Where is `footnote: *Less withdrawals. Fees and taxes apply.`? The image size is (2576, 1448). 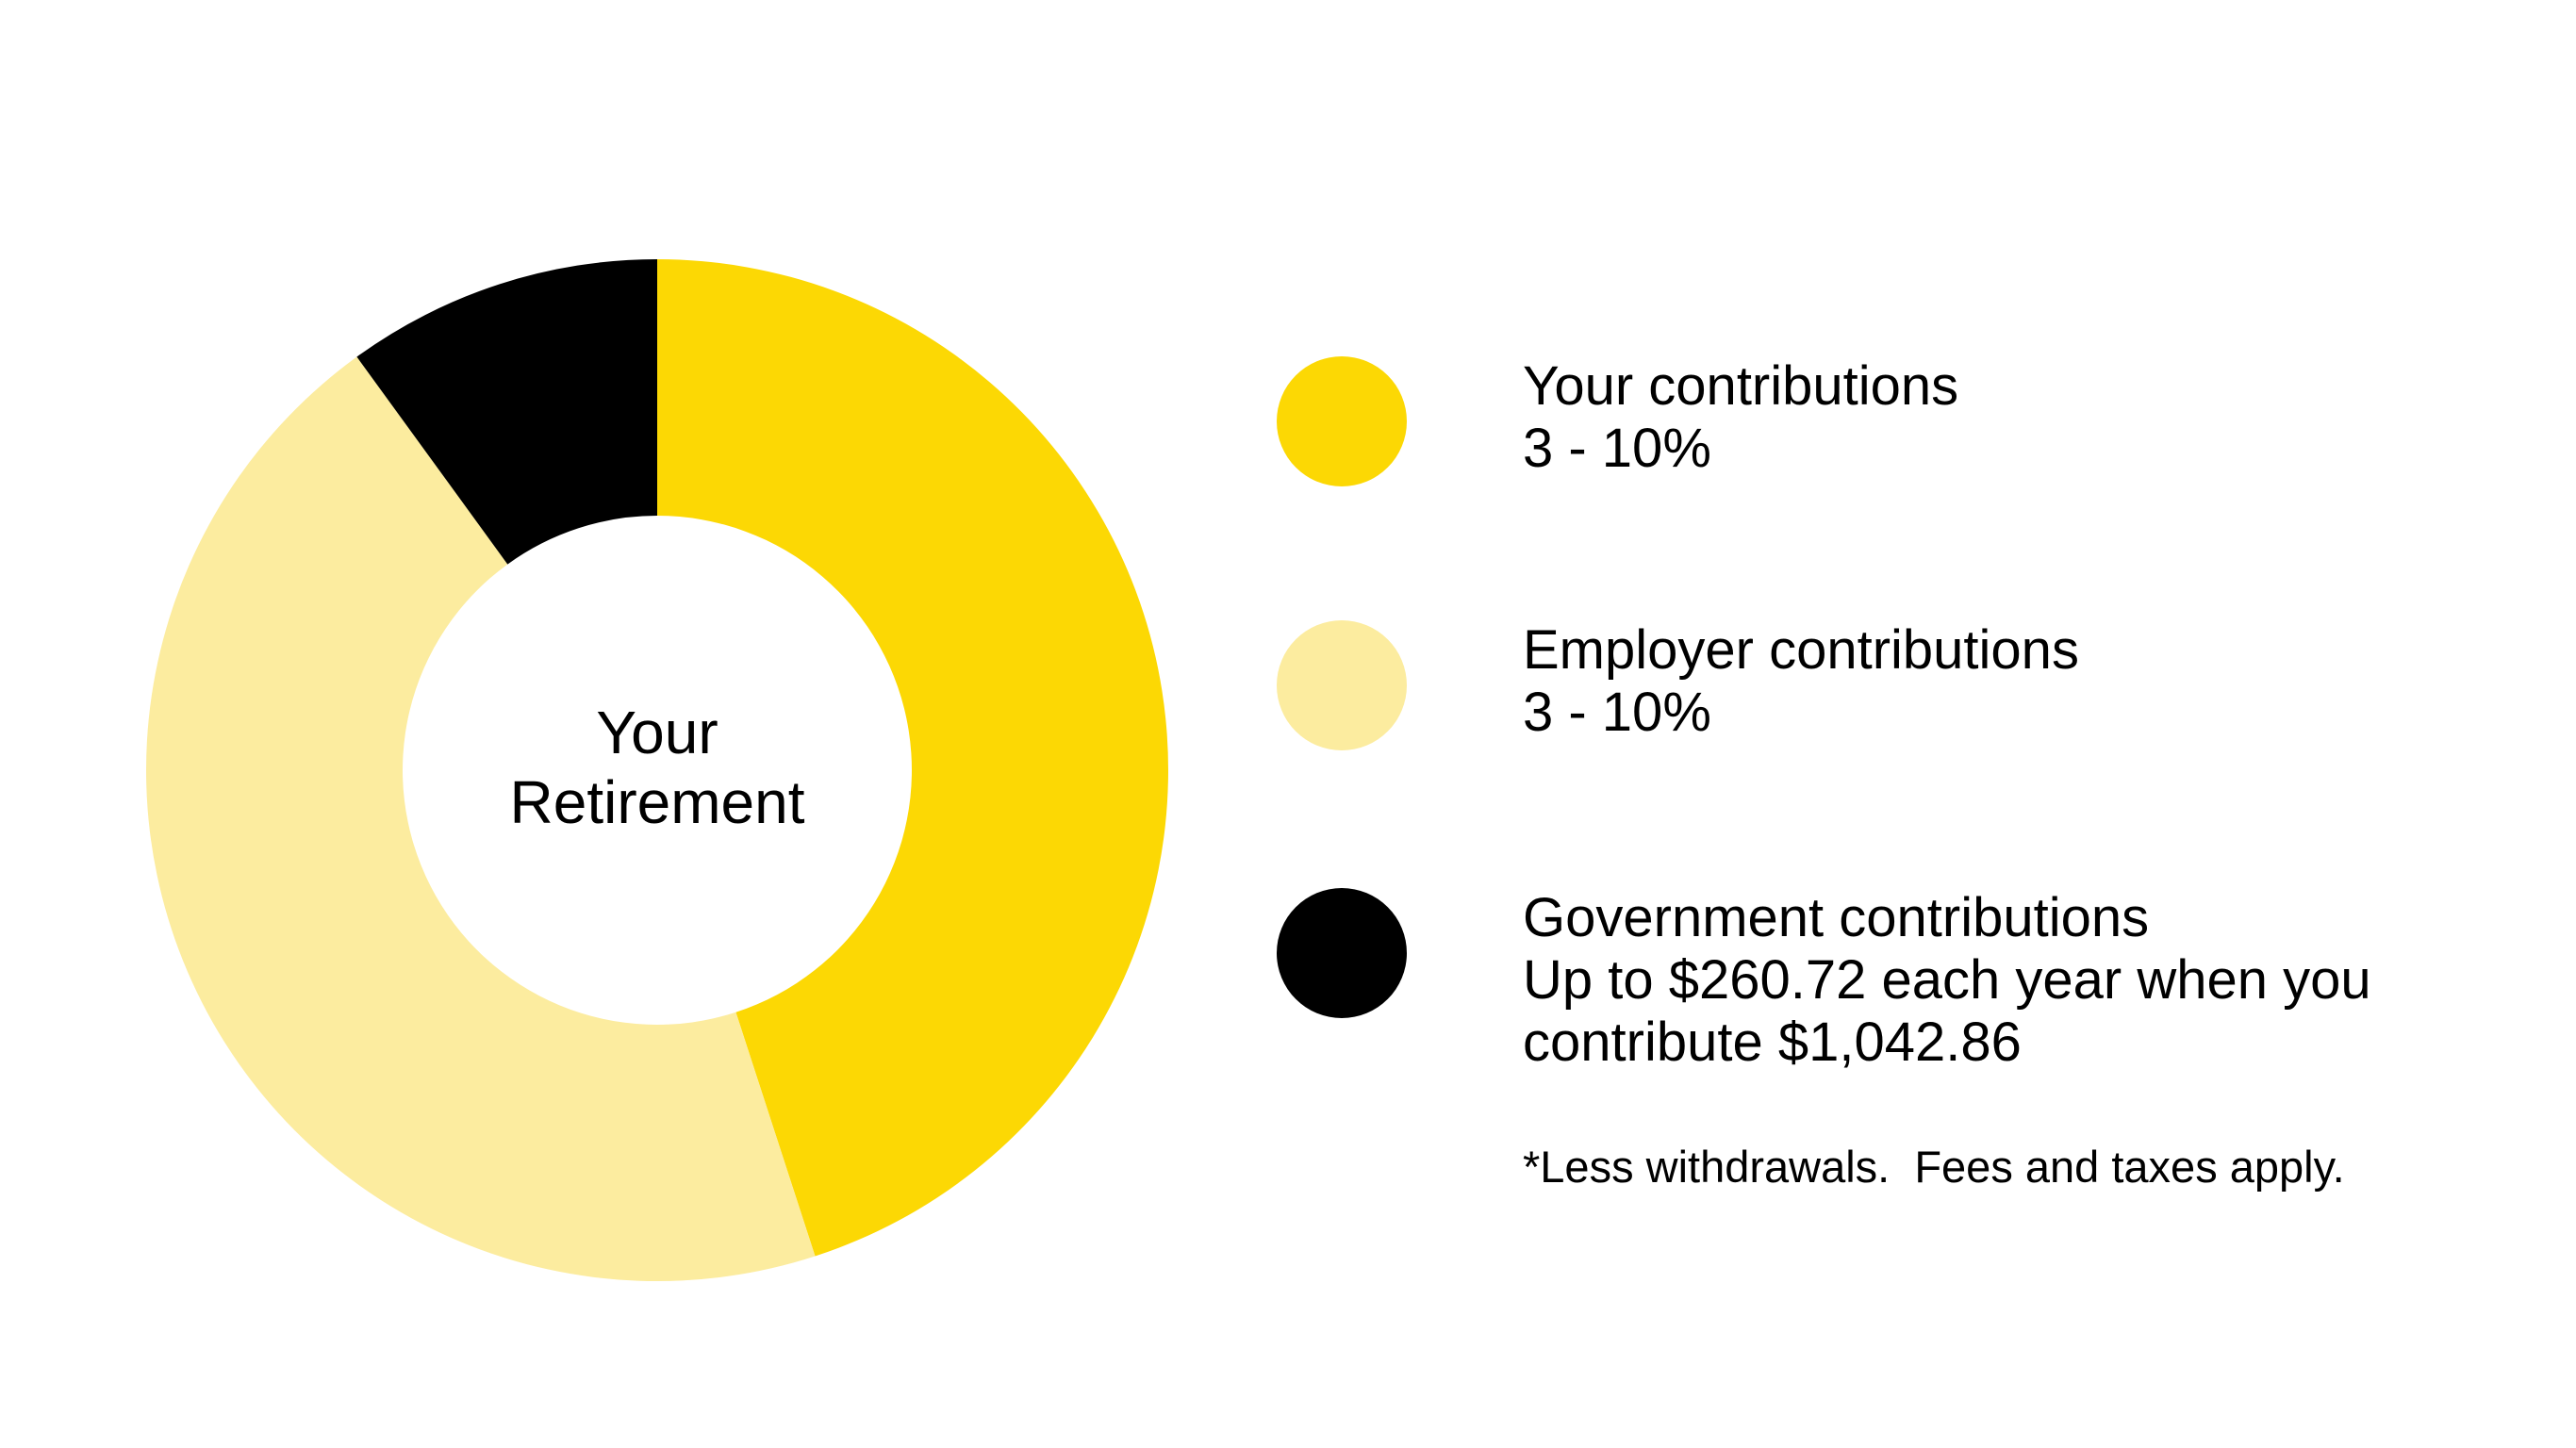 footnote: *Less withdrawals. Fees and taxes apply. is located at coordinates (1934, 1167).